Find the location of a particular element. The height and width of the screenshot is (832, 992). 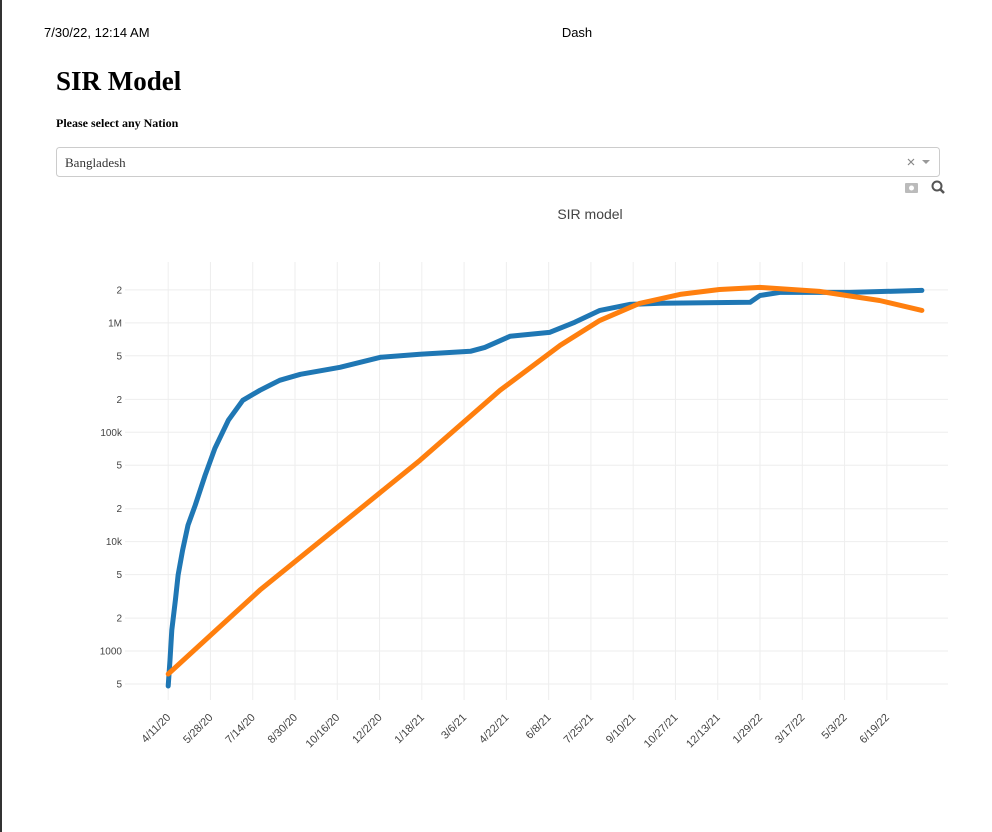

y-tick-label: 100k is located at coordinates (111, 433).